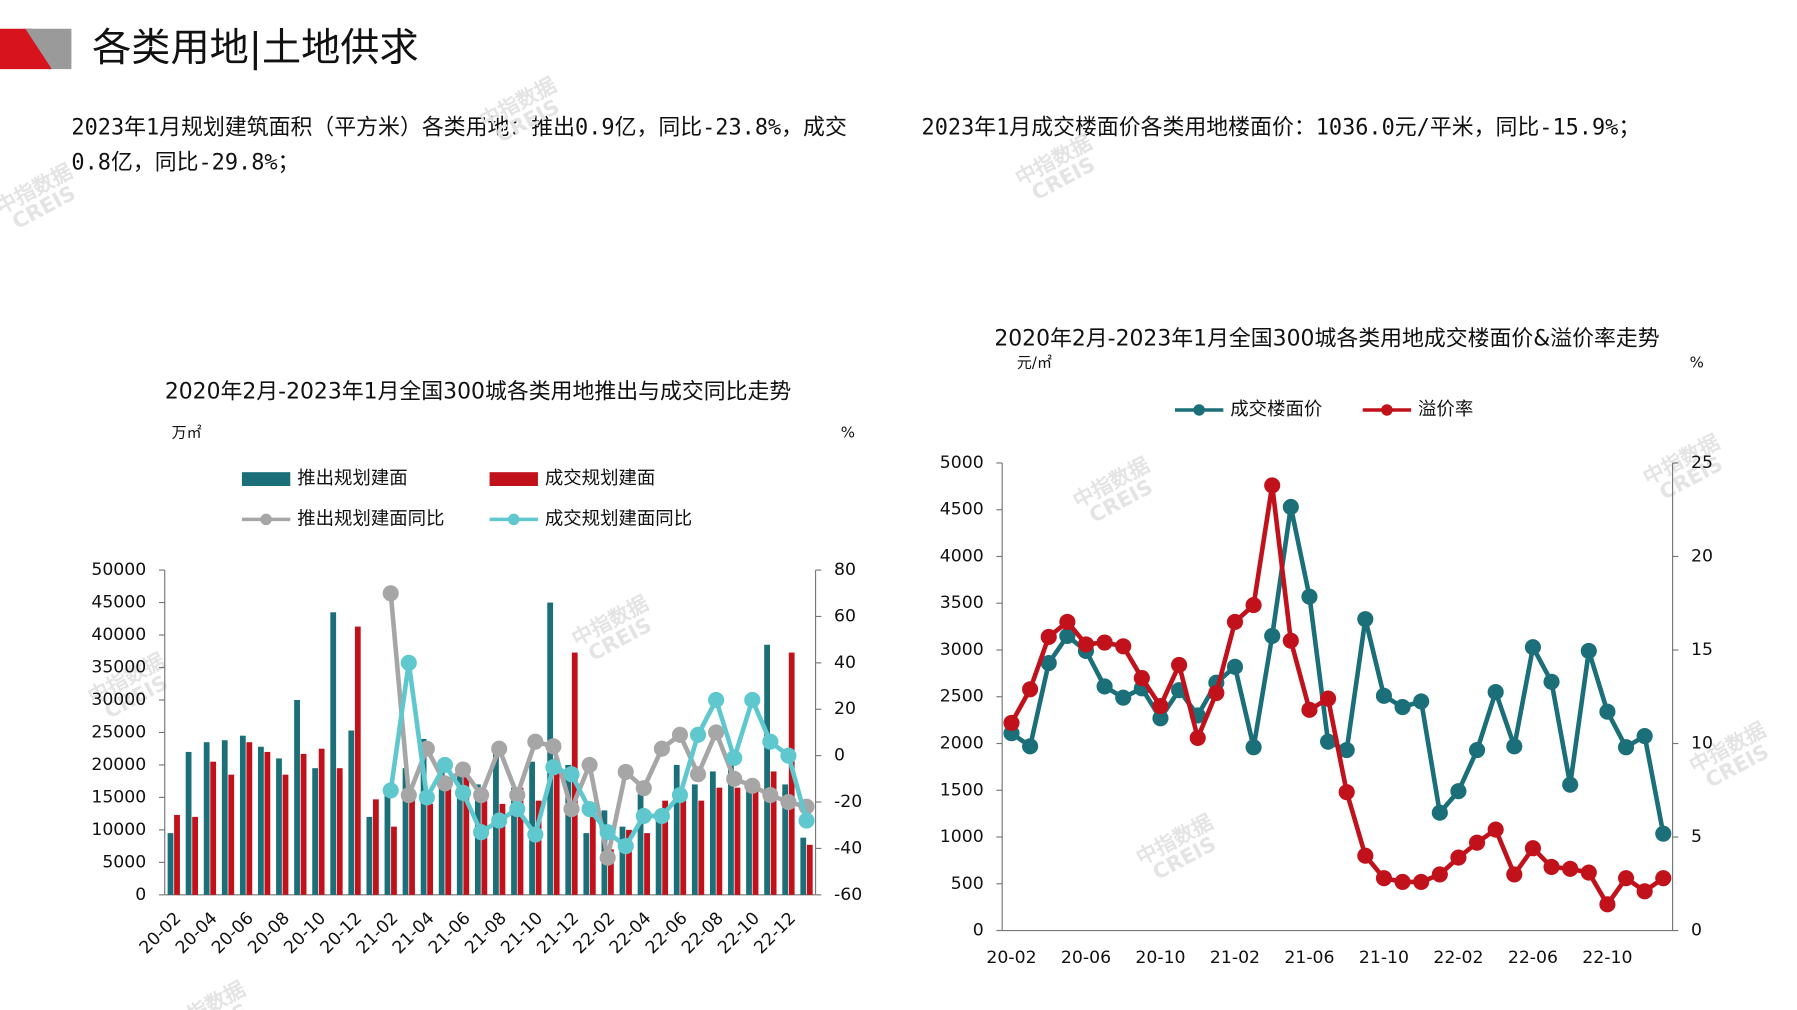 Image resolution: width=1797 pixels, height=1010 pixels. What do you see at coordinates (118, 570) in the screenshot?
I see `y-tick-label: 50000` at bounding box center [118, 570].